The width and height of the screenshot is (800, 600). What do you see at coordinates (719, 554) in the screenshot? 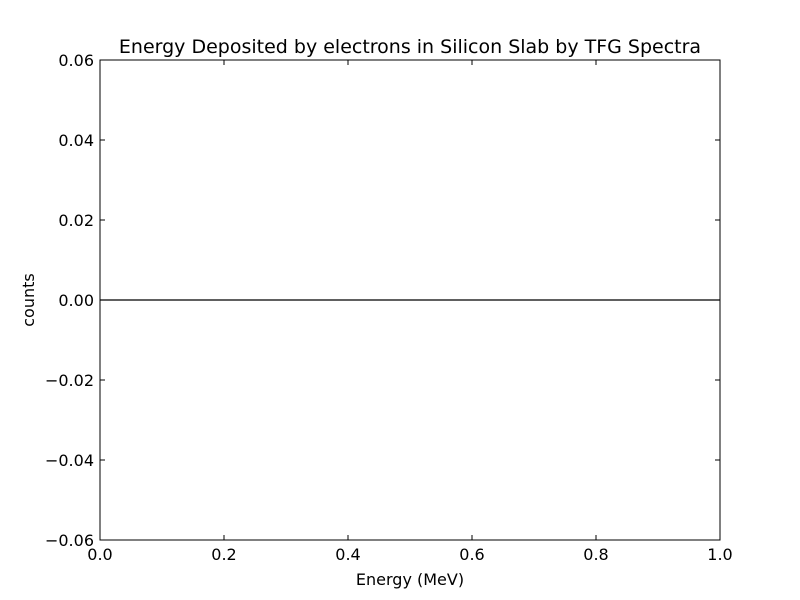
I see `x-tick-label: 1.0` at bounding box center [719, 554].